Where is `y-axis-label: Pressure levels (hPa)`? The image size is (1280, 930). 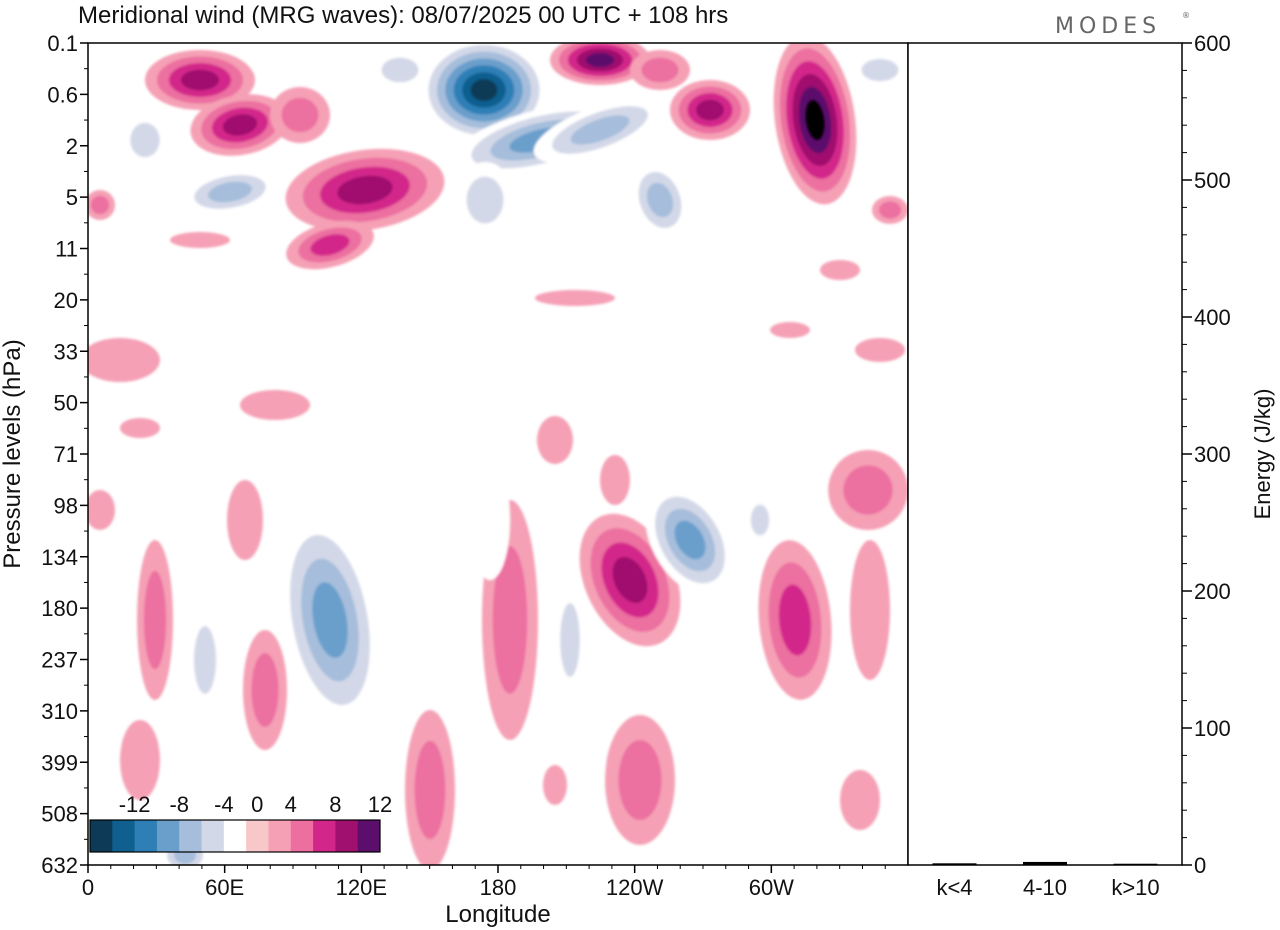 y-axis-label: Pressure levels (hPa) is located at coordinates (13, 453).